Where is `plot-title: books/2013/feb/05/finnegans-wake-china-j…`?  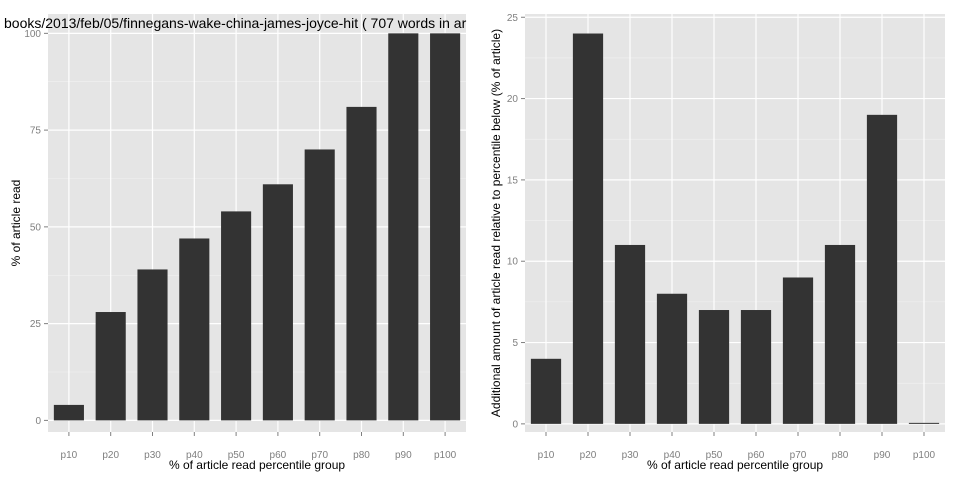
plot-title: books/2013/feb/05/finnegans-wake-china-j… is located at coordinates (235, 23).